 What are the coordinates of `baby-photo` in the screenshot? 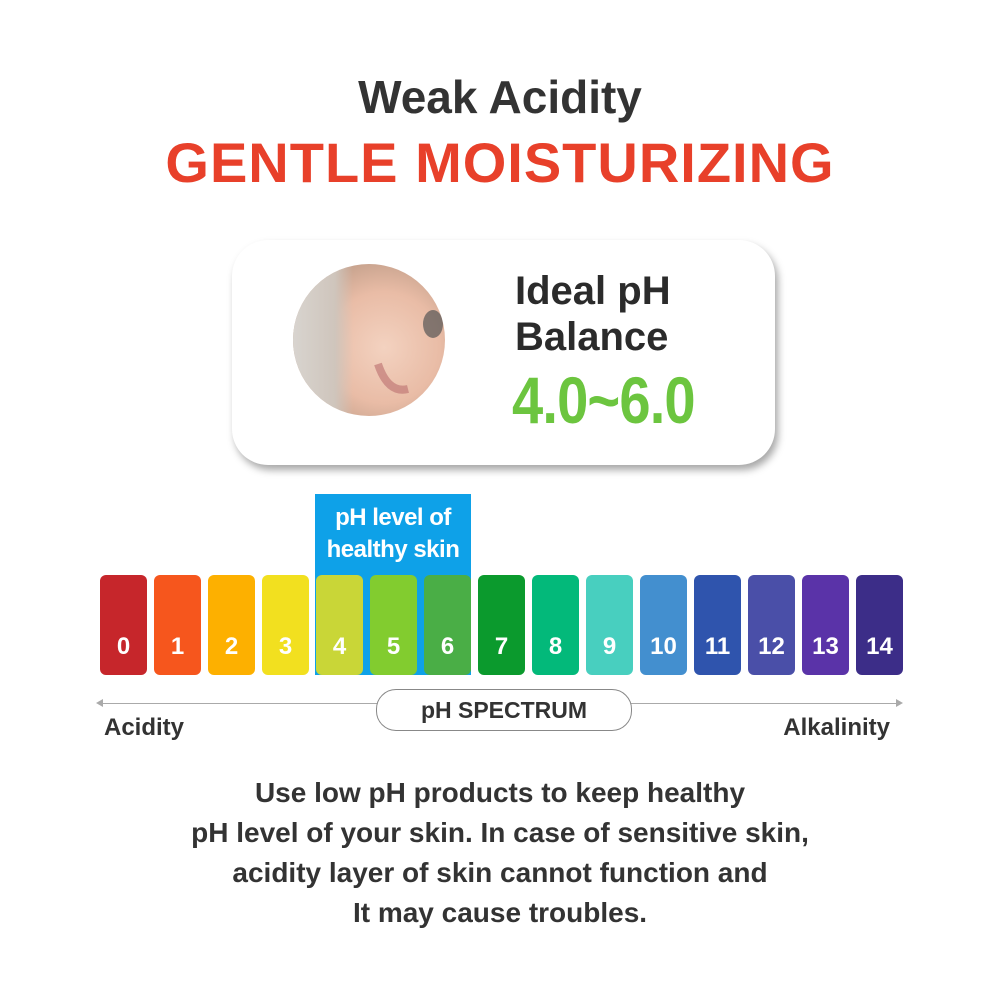 It's located at (369, 340).